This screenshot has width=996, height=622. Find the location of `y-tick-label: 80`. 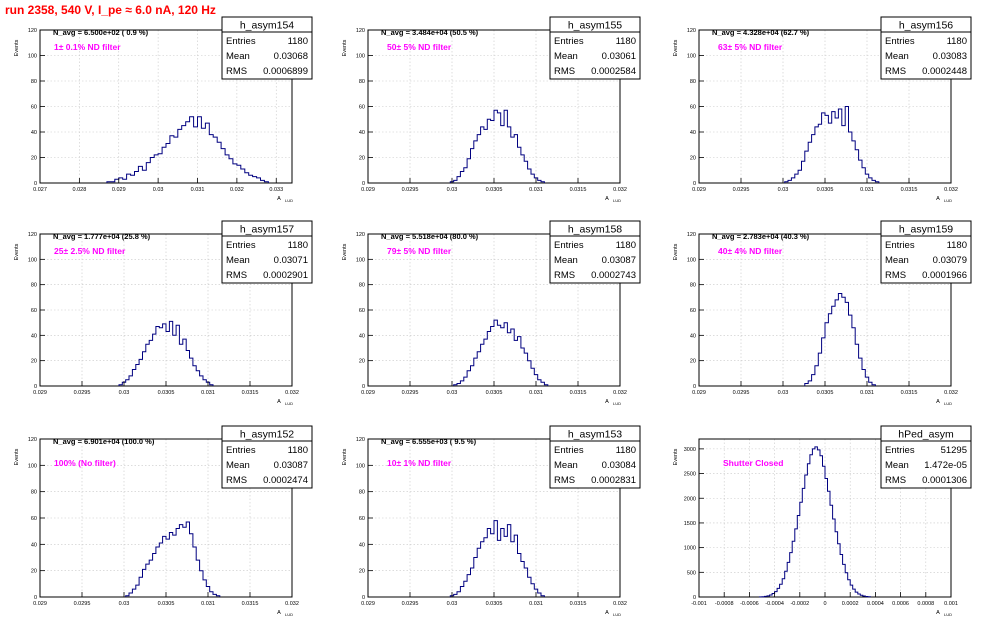

y-tick-label: 80 is located at coordinates (362, 286).